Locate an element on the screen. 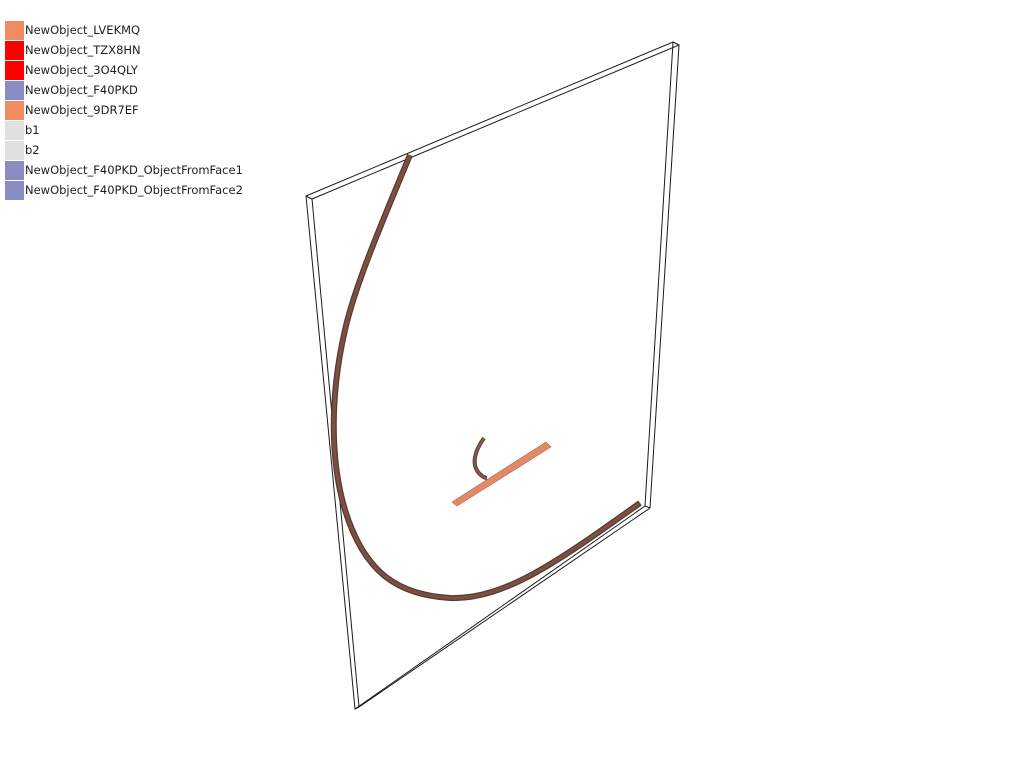  legend-item-f40pkd-objectfromface2: NewObject_F40PKD_ObjectFromFace2 is located at coordinates (155, 190).